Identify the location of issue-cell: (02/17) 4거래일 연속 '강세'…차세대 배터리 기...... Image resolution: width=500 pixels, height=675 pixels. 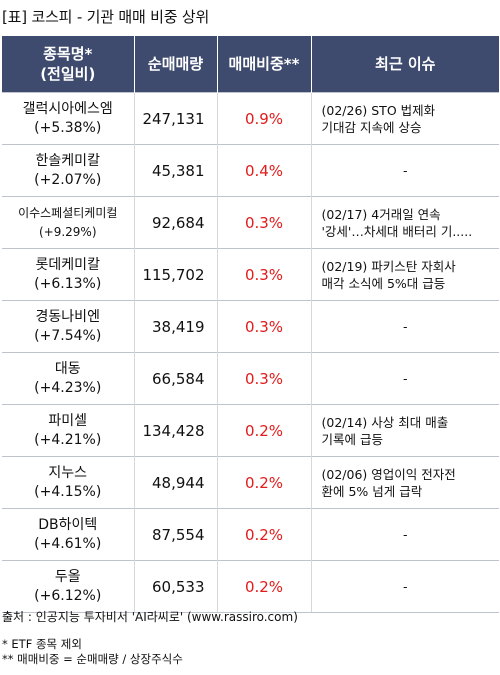
(404, 222).